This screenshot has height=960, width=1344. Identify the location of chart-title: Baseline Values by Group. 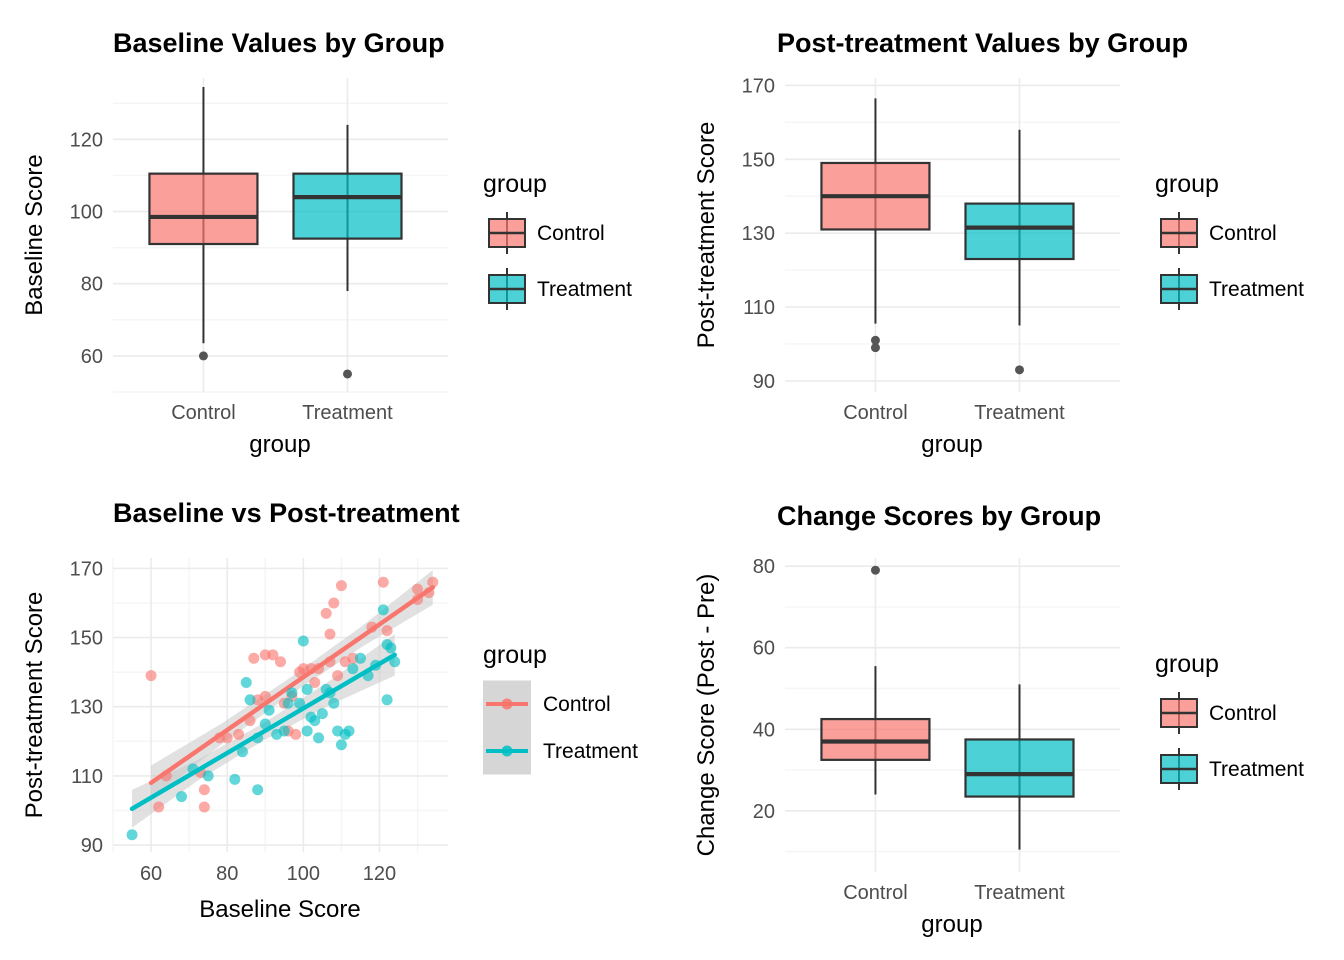
(279, 43).